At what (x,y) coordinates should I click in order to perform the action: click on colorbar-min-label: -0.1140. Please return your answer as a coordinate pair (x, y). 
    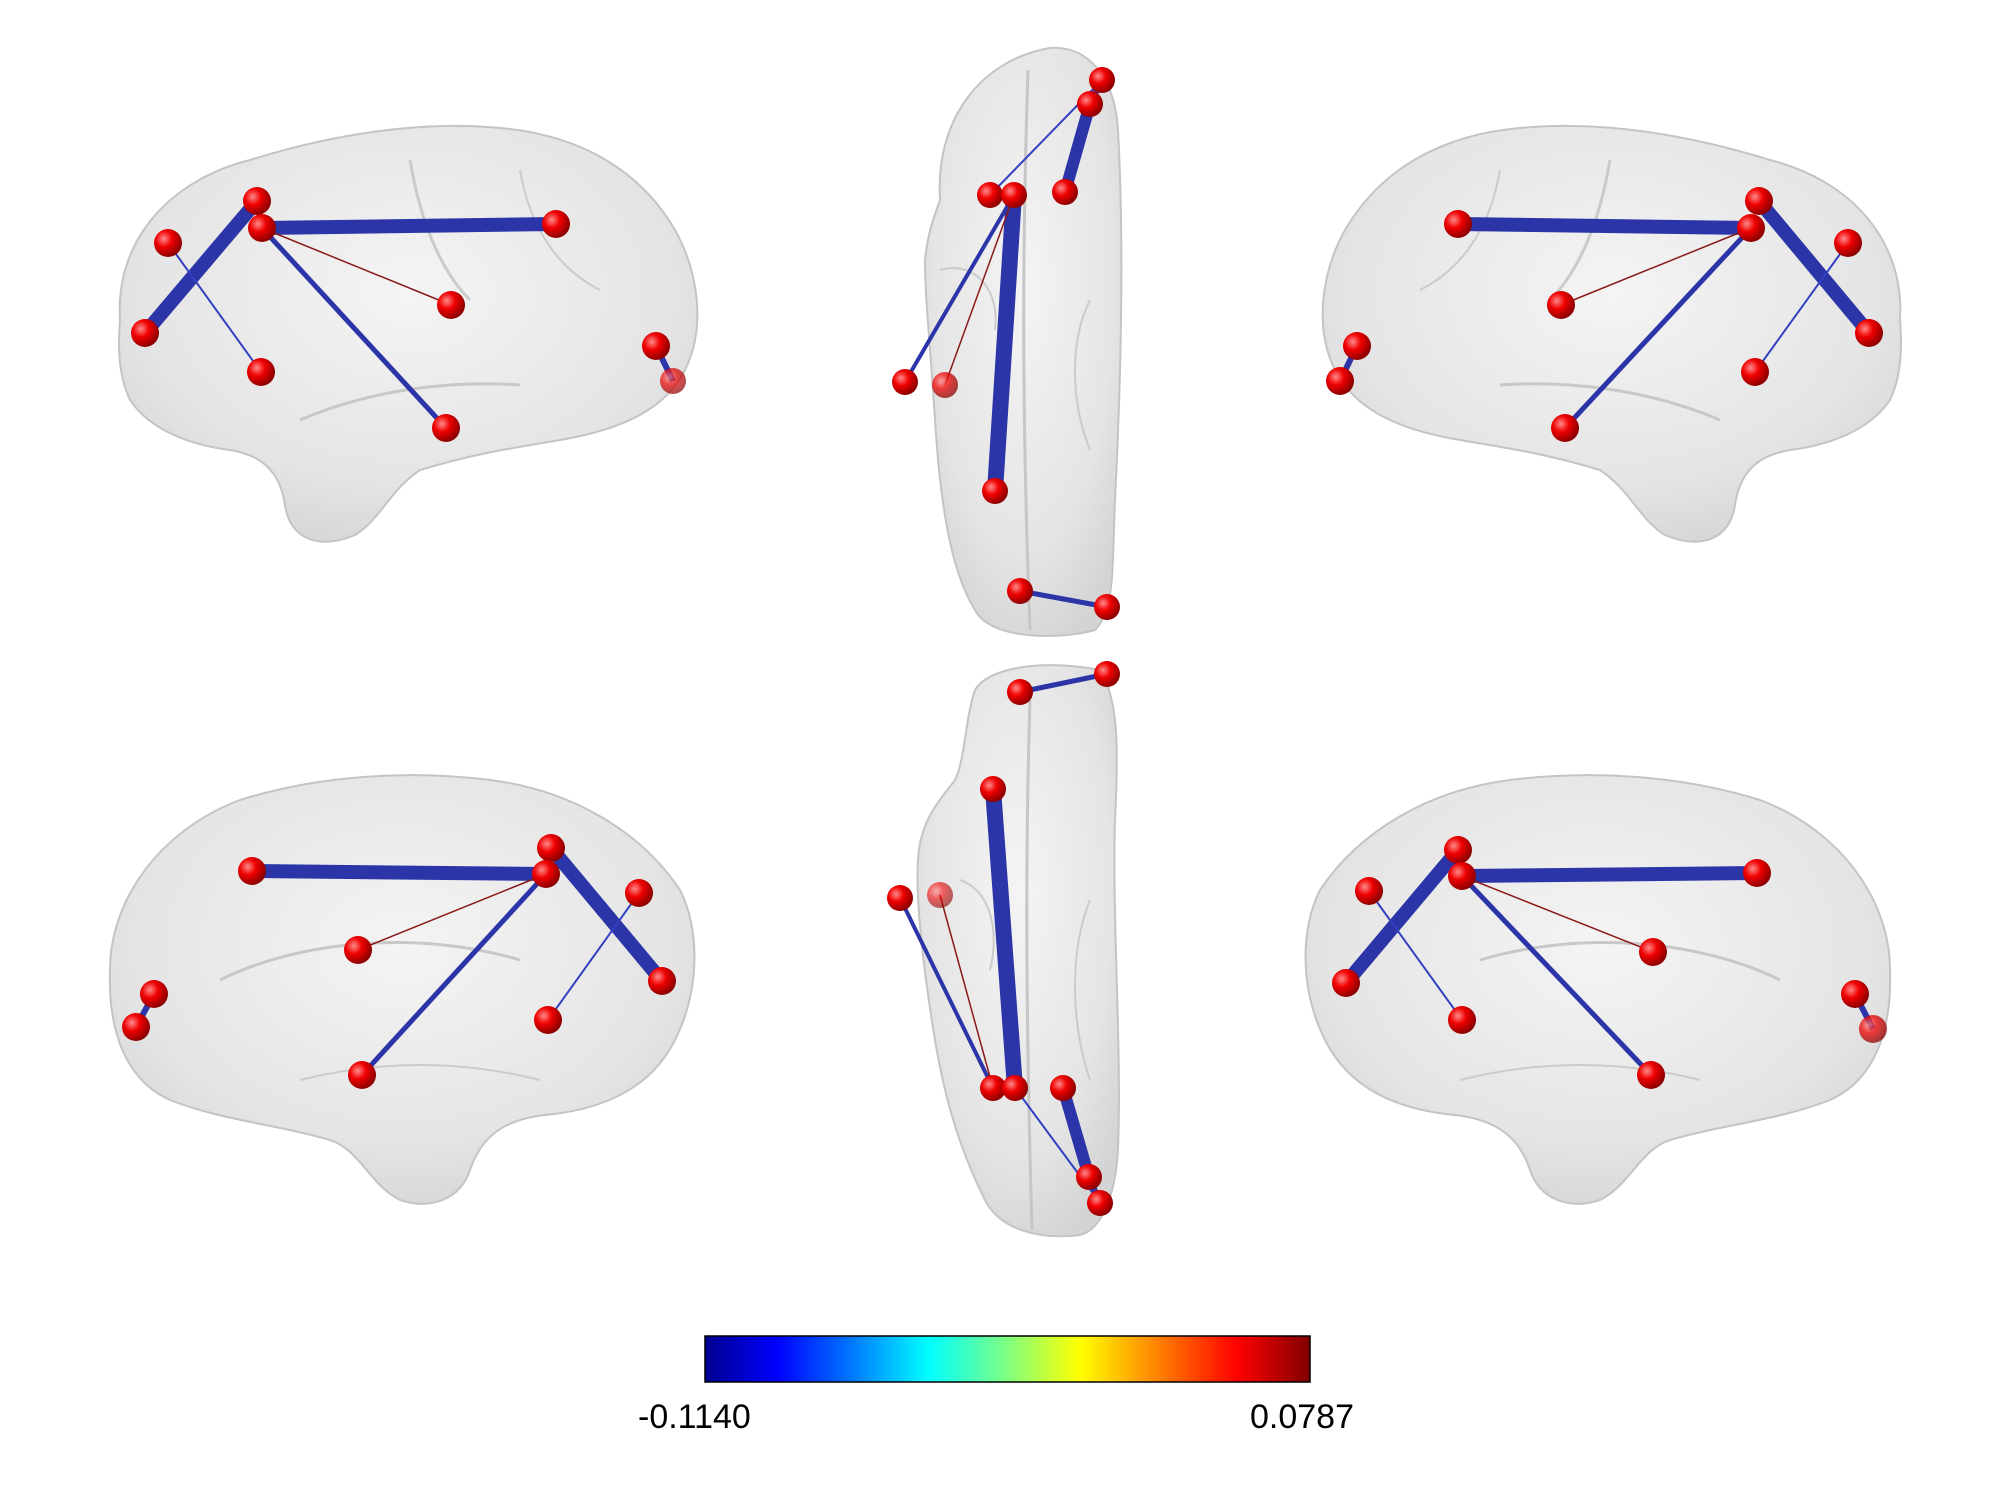
    Looking at the image, I should click on (694, 1417).